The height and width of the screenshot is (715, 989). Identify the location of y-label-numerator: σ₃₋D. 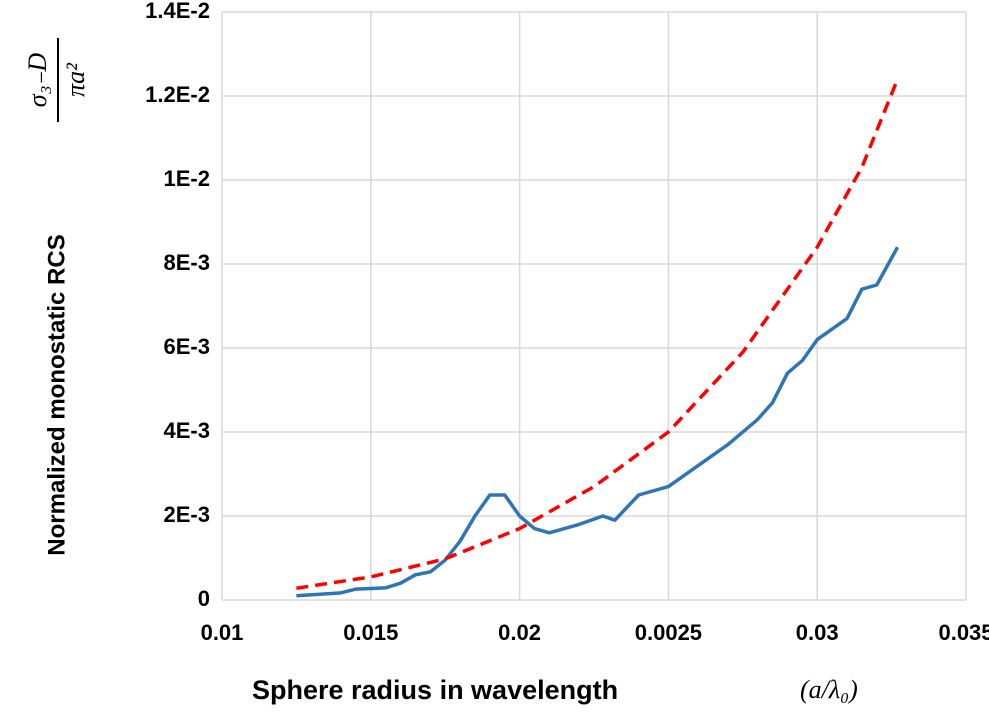
(37, 80).